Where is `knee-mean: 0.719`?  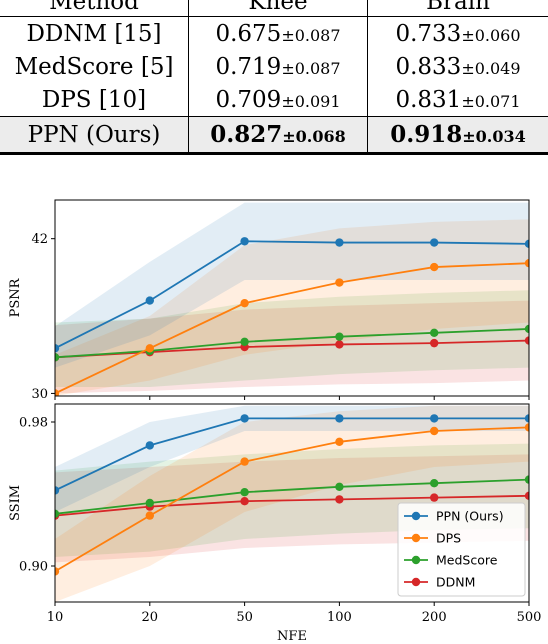 knee-mean: 0.719 is located at coordinates (248, 66).